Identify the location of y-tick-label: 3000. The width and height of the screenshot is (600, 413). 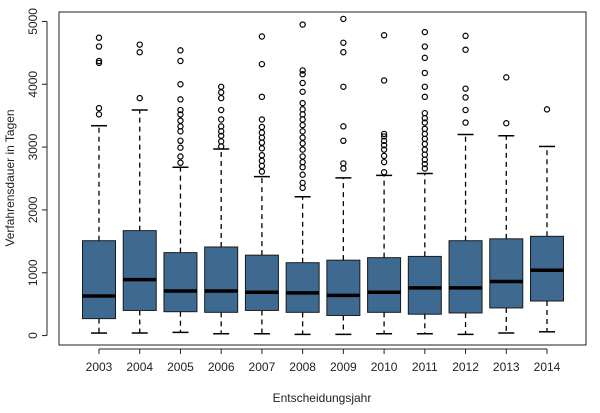
(33, 146).